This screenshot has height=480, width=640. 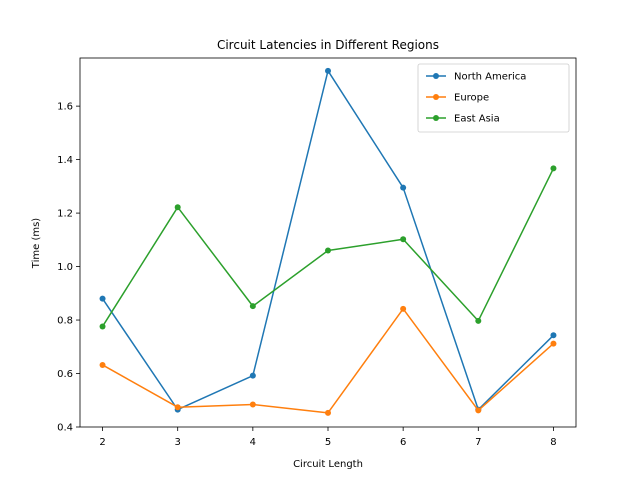 I want to click on legend-marker-east-asia, so click(x=436, y=118).